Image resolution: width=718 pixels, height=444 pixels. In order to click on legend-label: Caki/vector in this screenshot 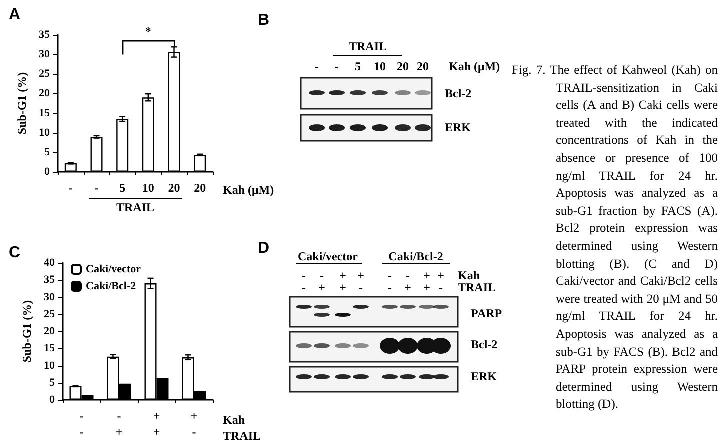, I will do `click(114, 270)`.